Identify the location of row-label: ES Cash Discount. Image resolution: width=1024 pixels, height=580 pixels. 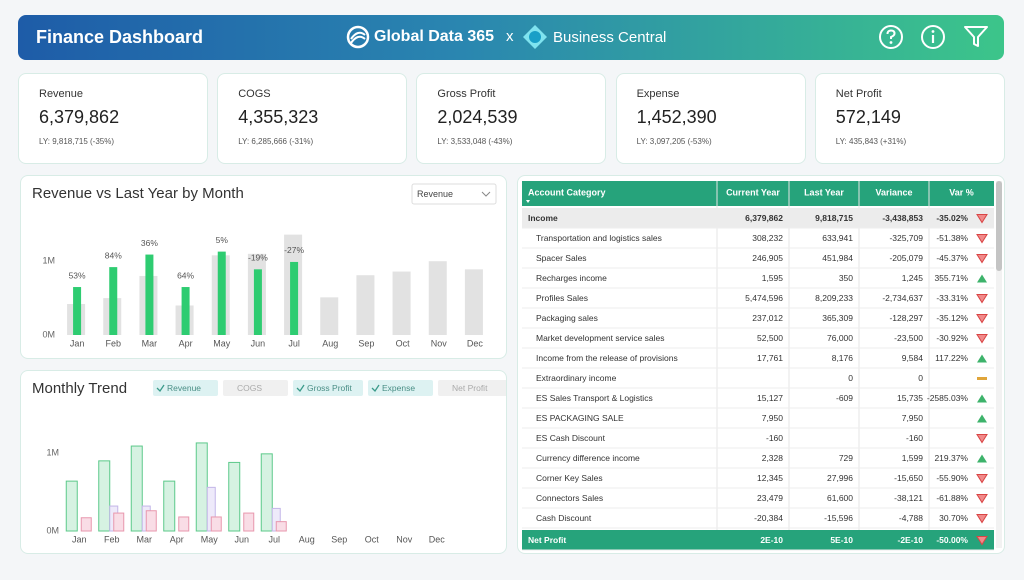
(571, 438).